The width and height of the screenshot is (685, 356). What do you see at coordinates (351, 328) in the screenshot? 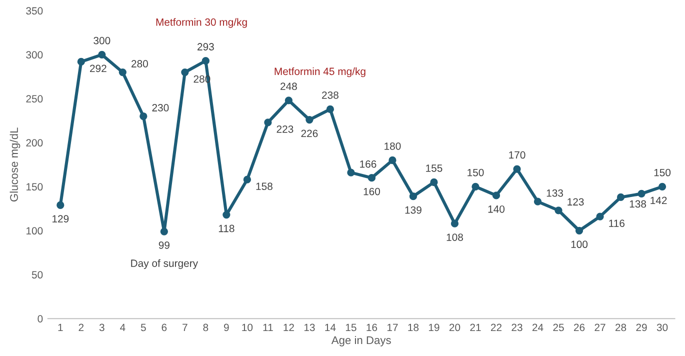
I see `x-tick-label: 15` at bounding box center [351, 328].